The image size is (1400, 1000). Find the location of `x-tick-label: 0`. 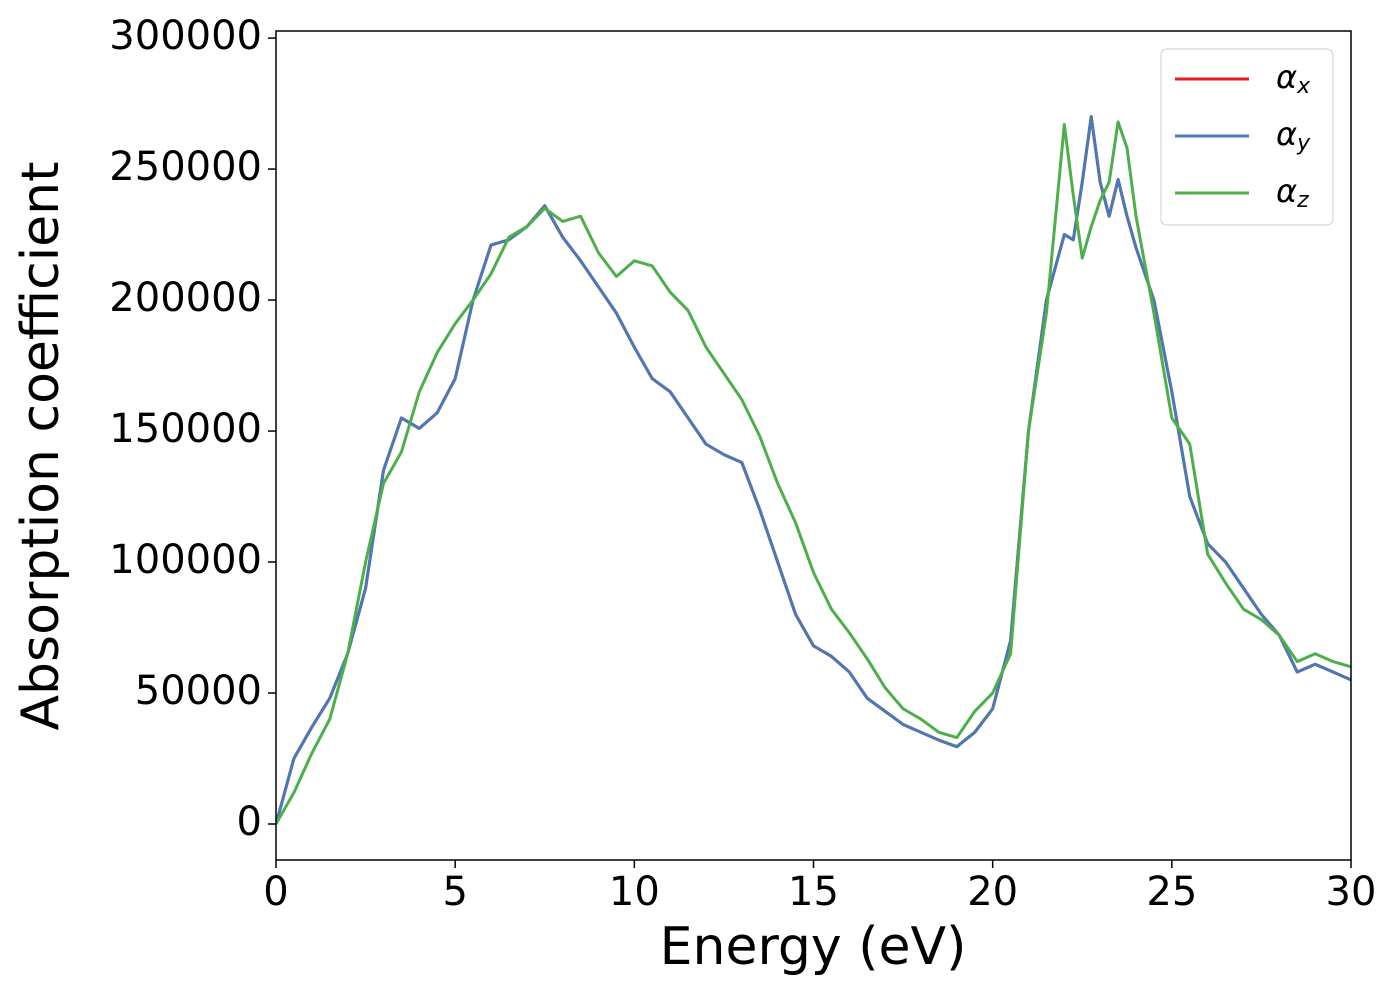

x-tick-label: 0 is located at coordinates (275, 892).